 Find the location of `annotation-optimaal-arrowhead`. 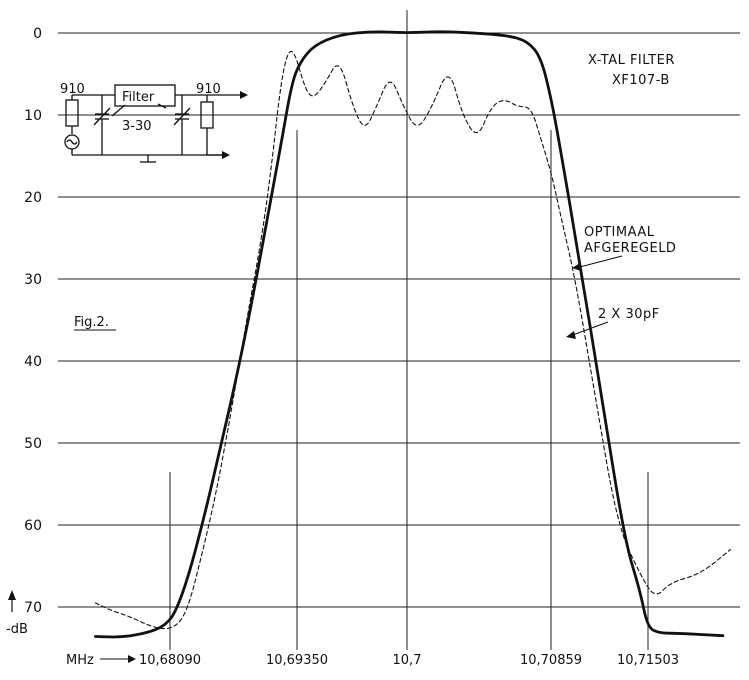

annotation-optimaal-arrowhead is located at coordinates (576, 267).